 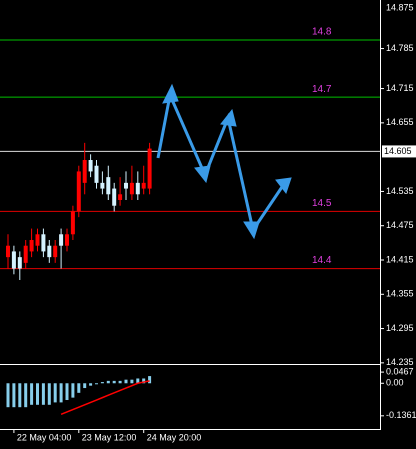 I want to click on y-tick-label: 14.235, so click(x=400, y=362).